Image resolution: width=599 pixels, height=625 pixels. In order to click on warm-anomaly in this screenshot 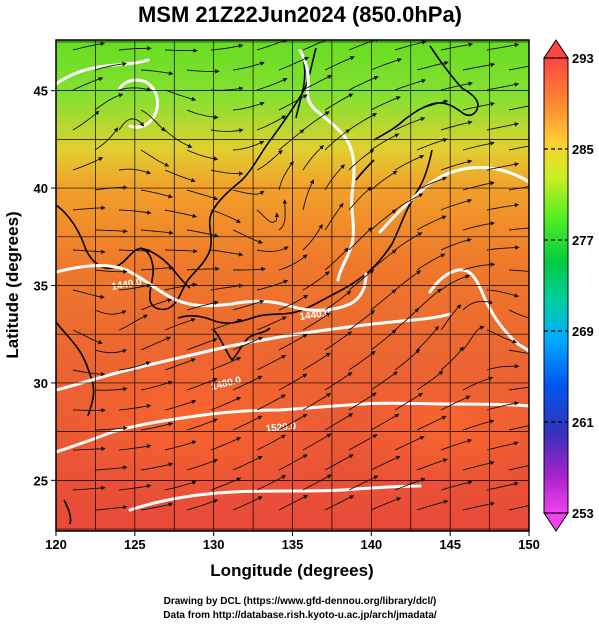, I will do `click(434, 430)`.